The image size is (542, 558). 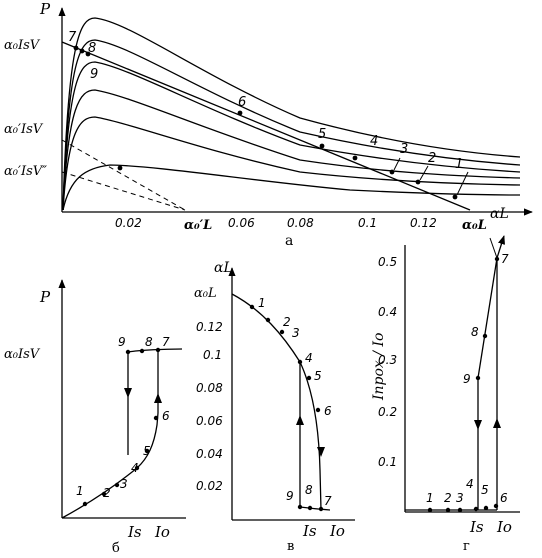 What do you see at coordinates (493, 248) in the screenshot?
I see `panel-d-top-branch` at bounding box center [493, 248].